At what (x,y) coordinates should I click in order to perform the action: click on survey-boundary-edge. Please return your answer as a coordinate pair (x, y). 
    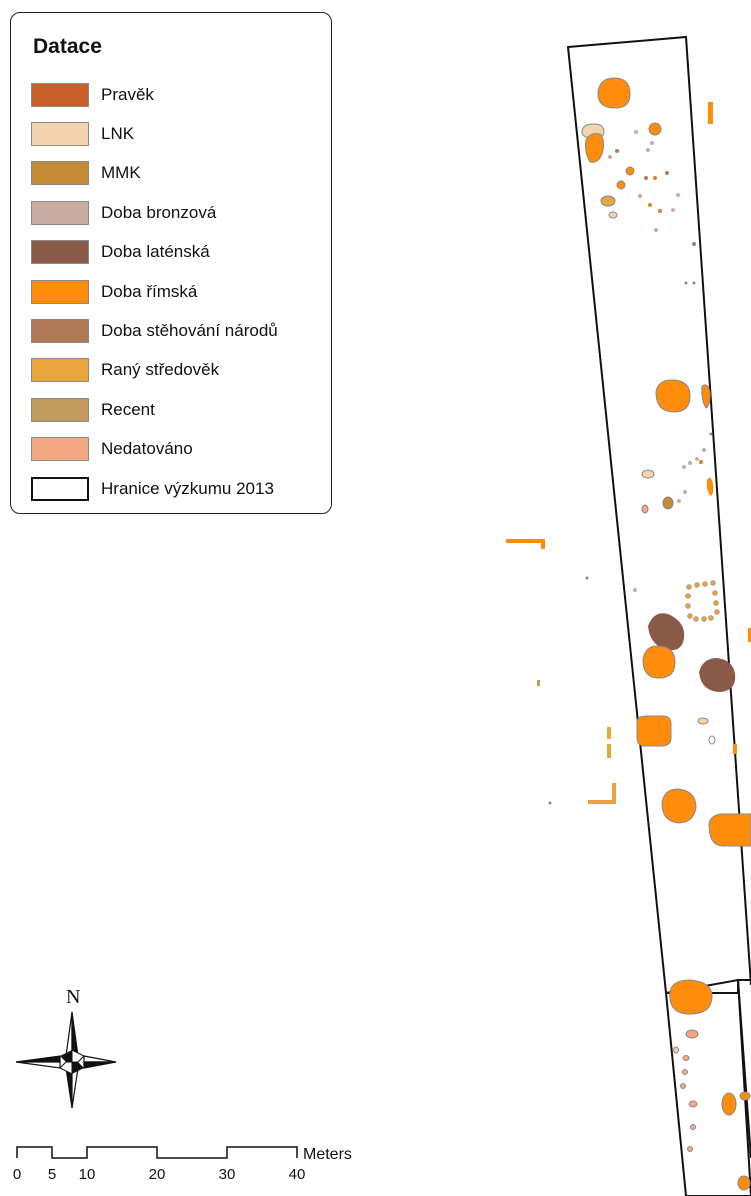
    Looking at the image, I should click on (744, 1069).